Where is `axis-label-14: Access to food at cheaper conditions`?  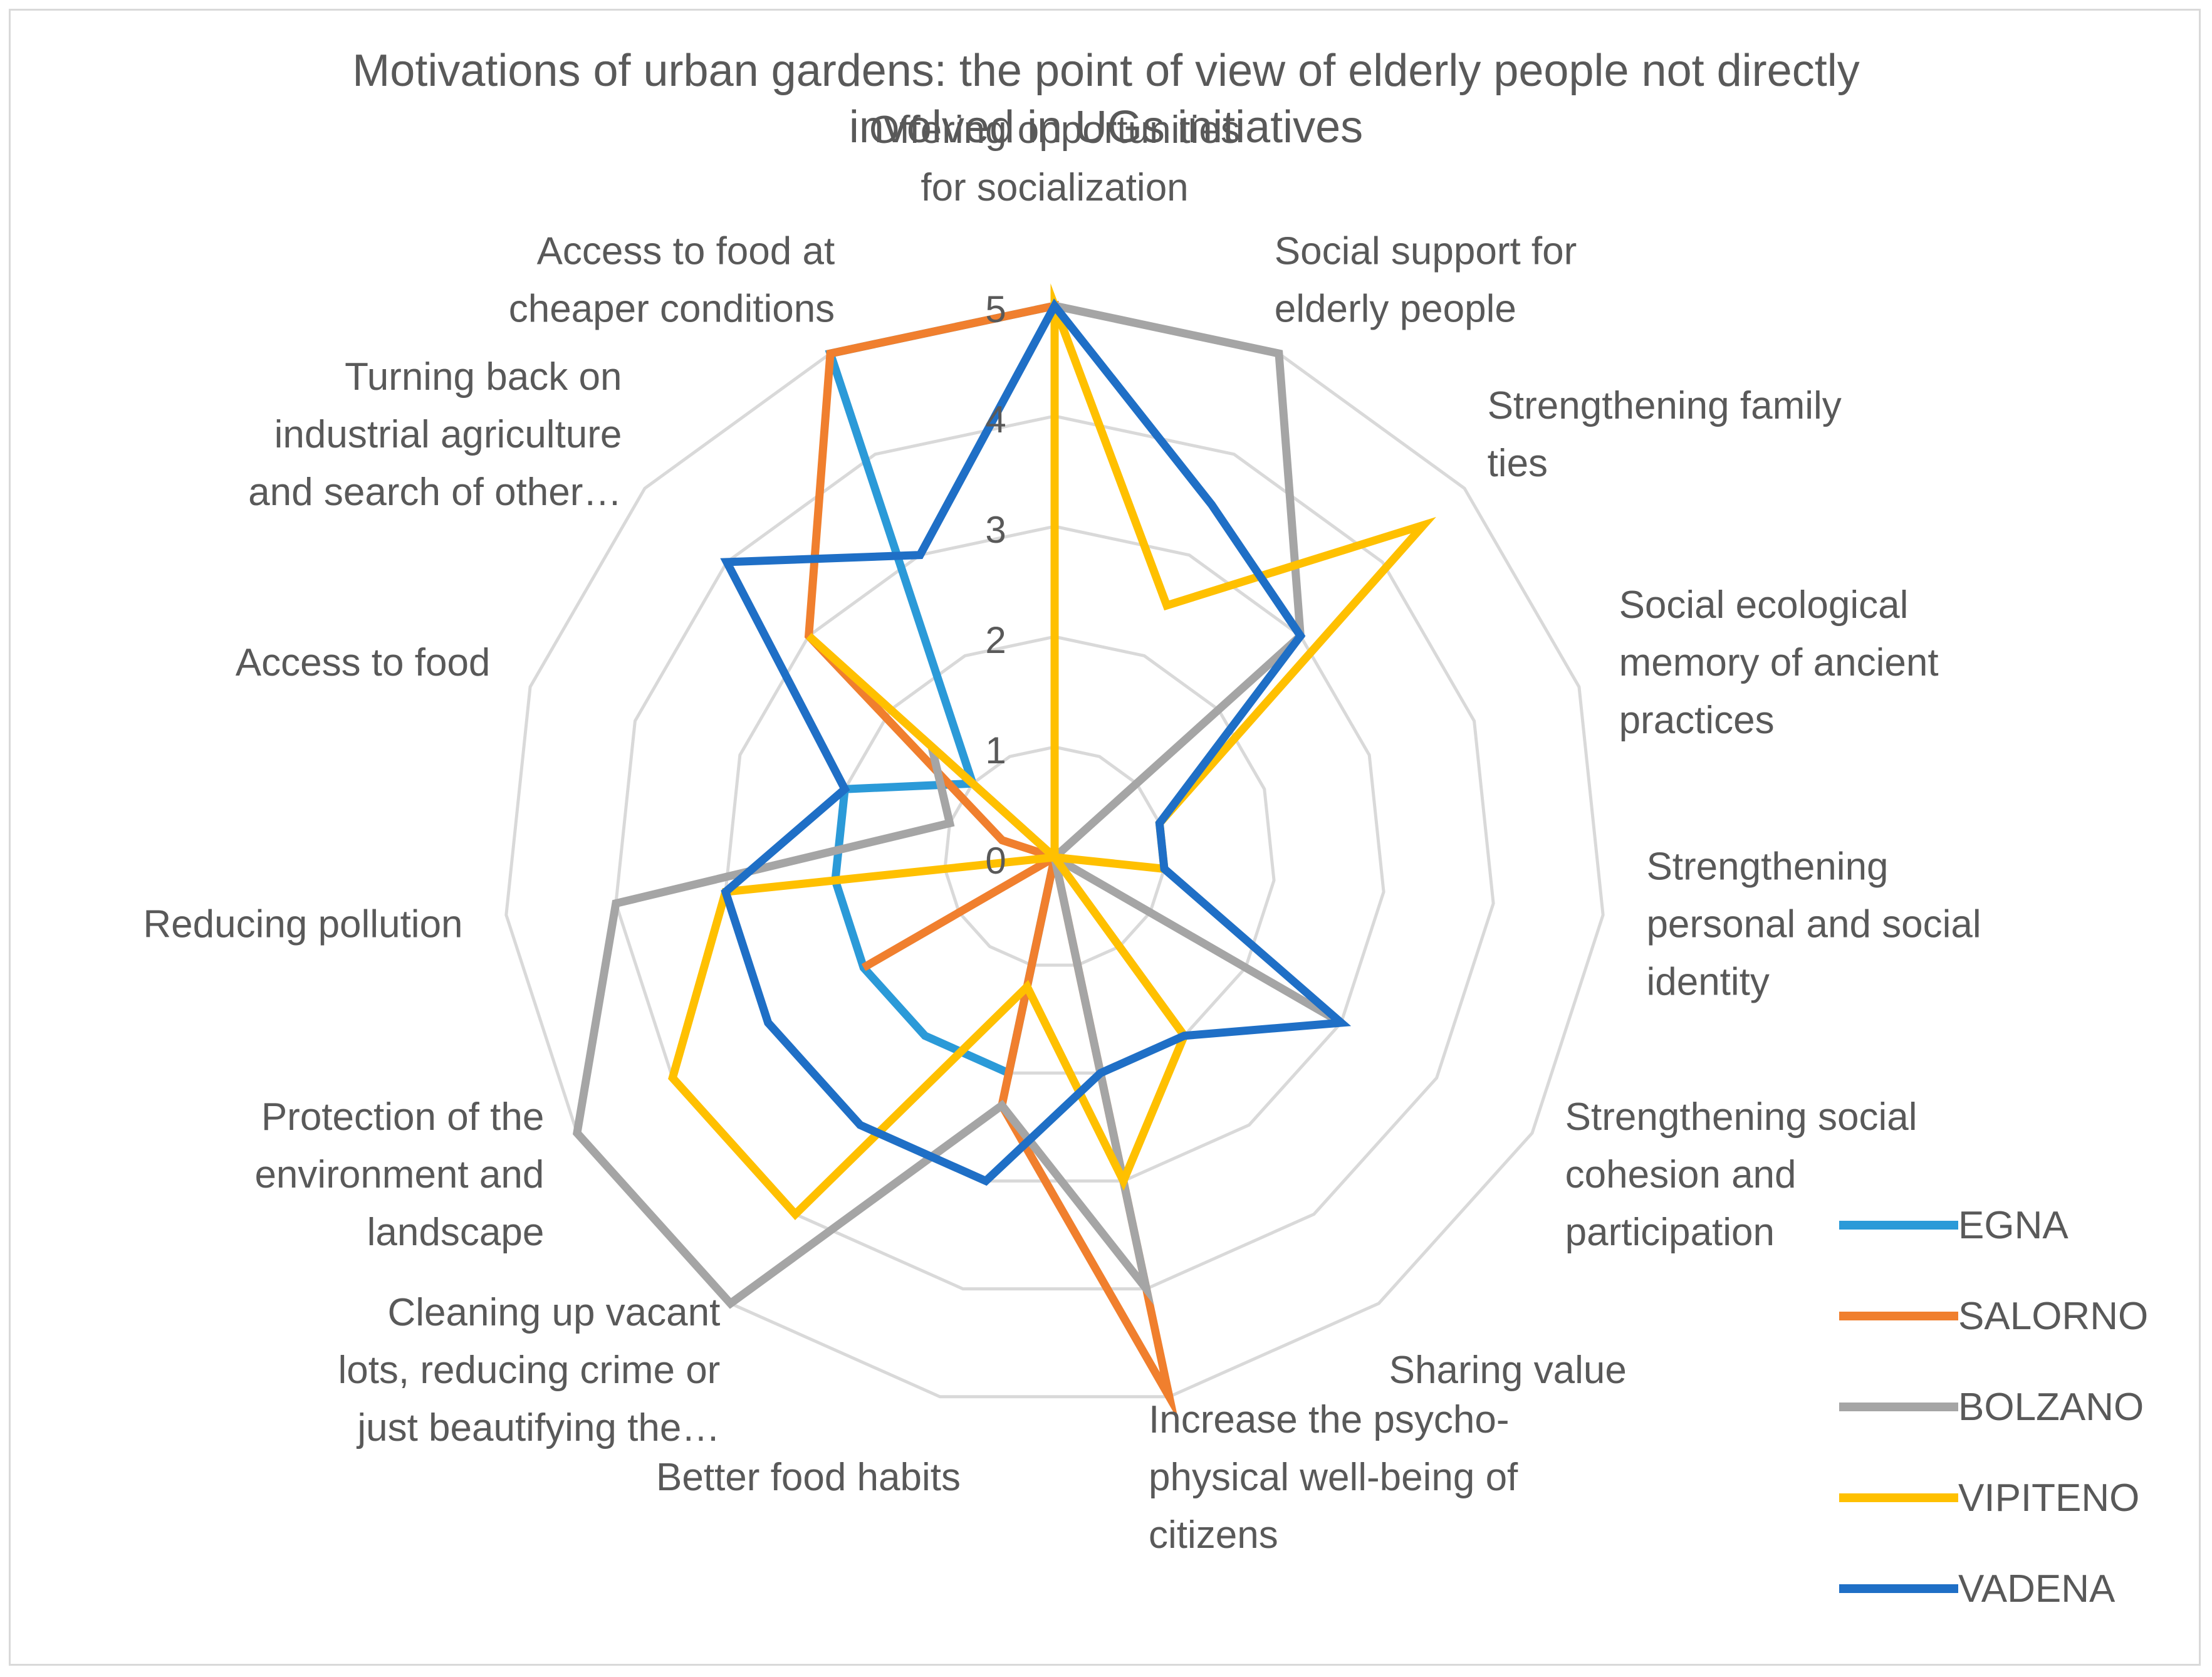 axis-label-14: Access to food at cheaper conditions is located at coordinates (672, 279).